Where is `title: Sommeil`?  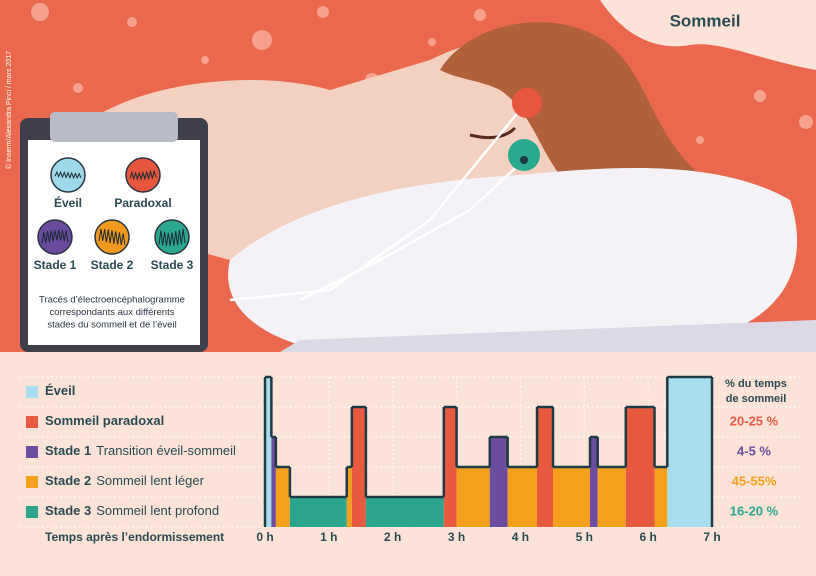
title: Sommeil is located at coordinates (705, 20).